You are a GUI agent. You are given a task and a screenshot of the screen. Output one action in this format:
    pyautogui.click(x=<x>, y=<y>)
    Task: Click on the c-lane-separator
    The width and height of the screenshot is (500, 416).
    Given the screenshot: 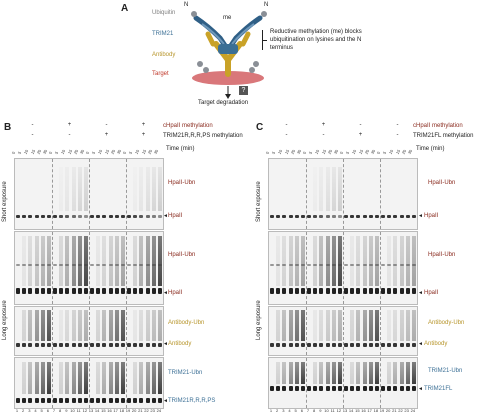 What is the action you would take?
    pyautogui.click(x=343, y=383)
    